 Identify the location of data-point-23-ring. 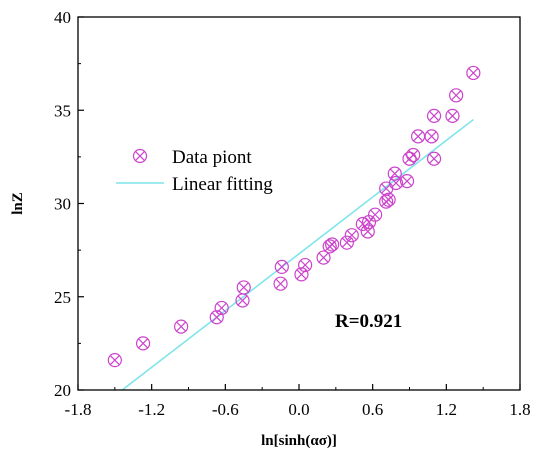
(394, 173).